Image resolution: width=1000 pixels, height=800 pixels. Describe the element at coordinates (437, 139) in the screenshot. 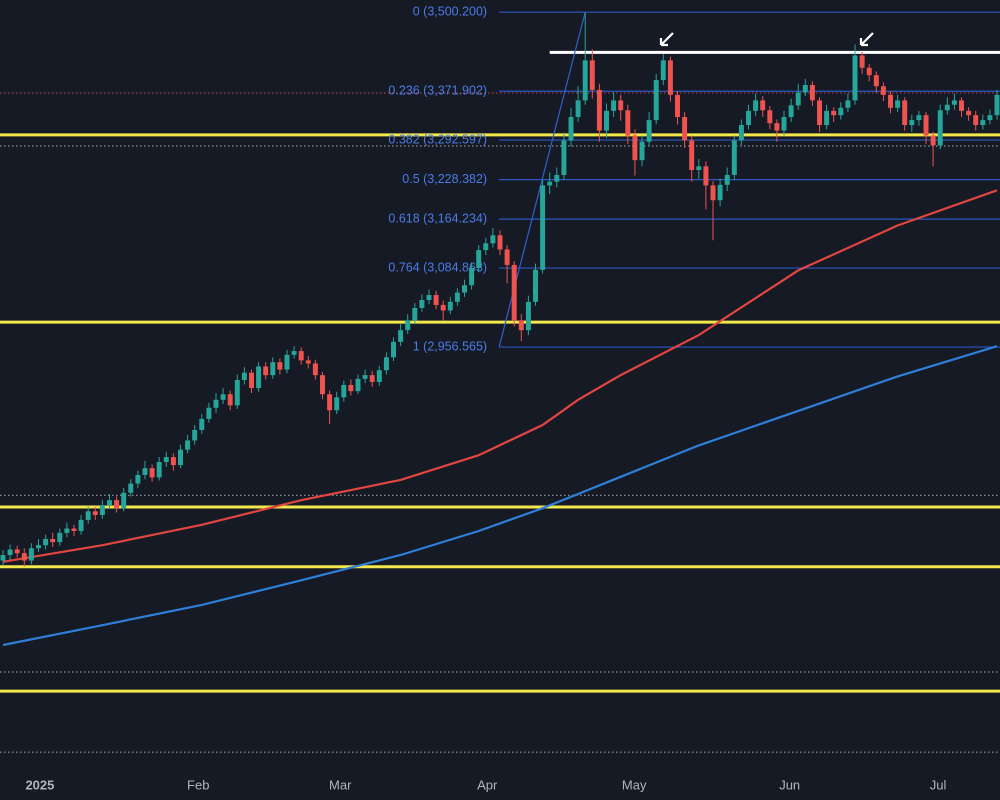

I see `fib-label: 0.382 (3,292.597)` at that location.